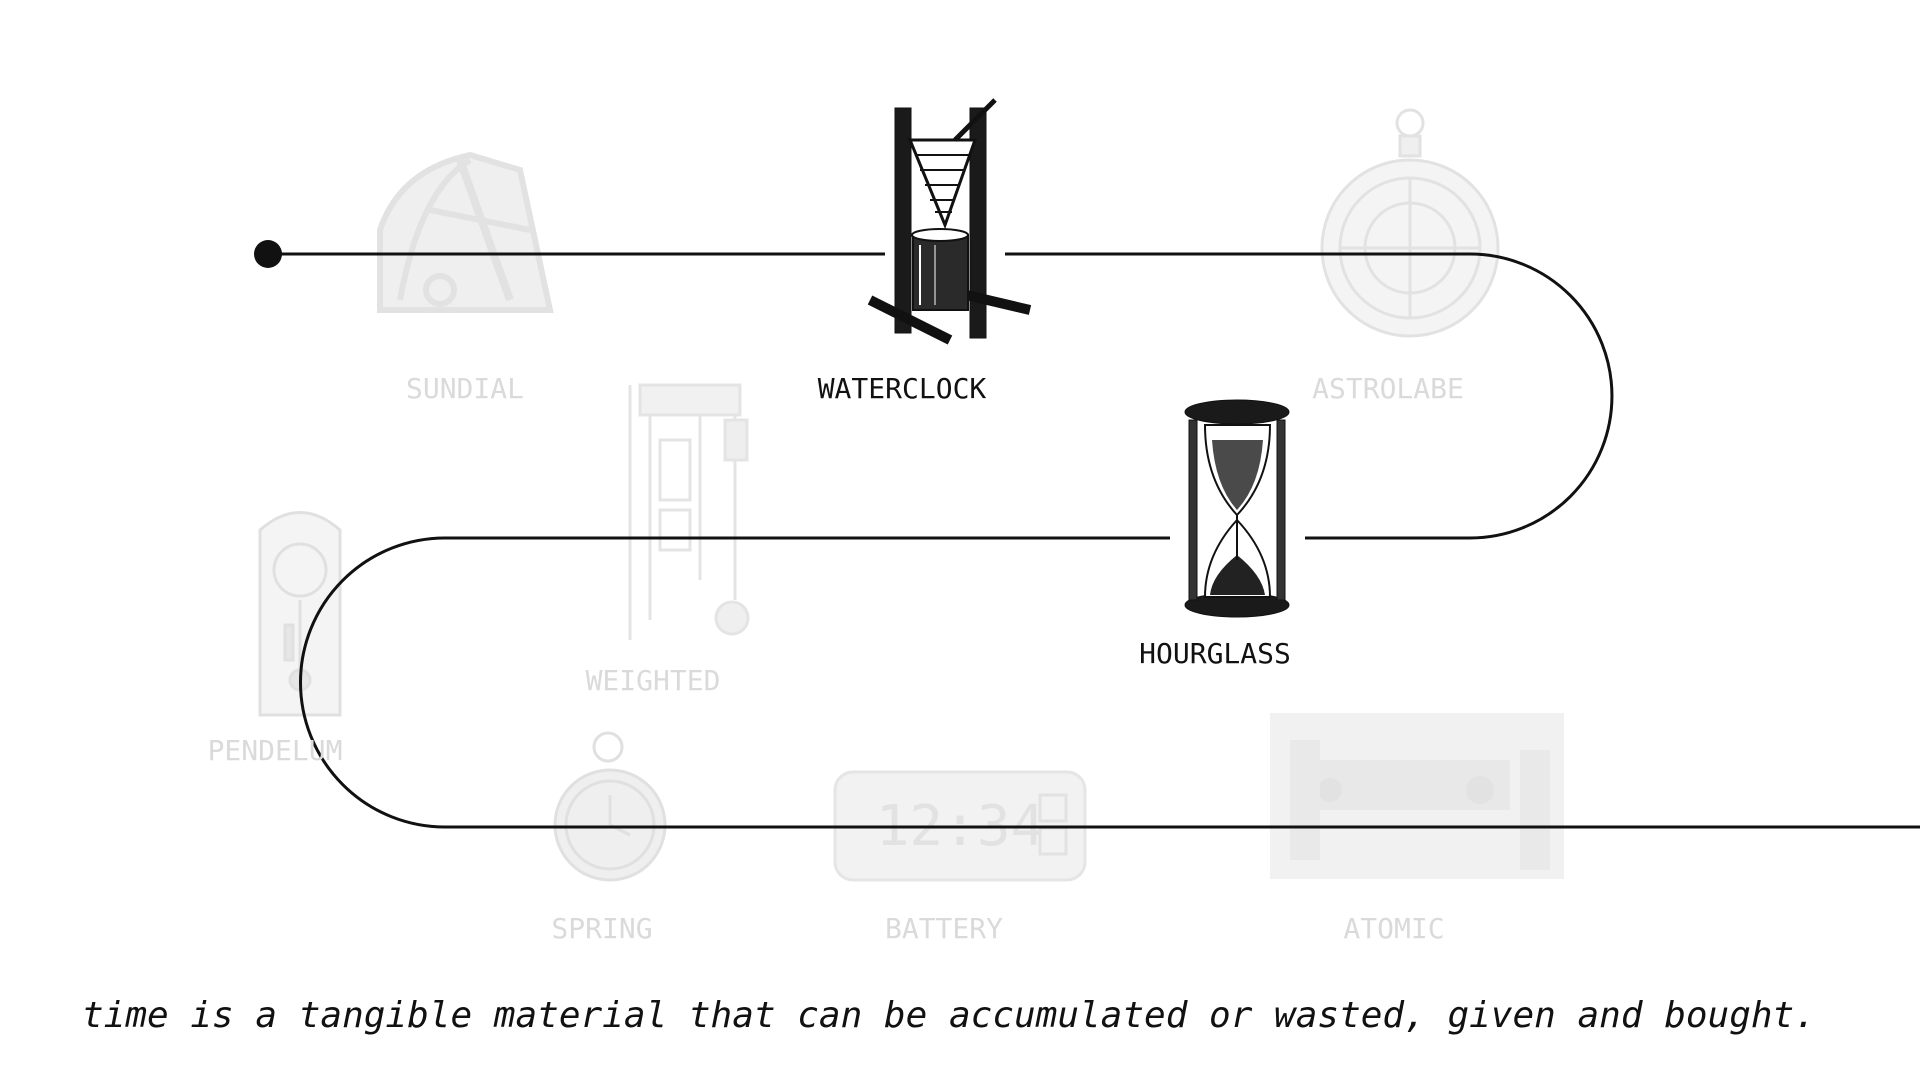  What do you see at coordinates (949, 221) in the screenshot?
I see `waterclock-icon` at bounding box center [949, 221].